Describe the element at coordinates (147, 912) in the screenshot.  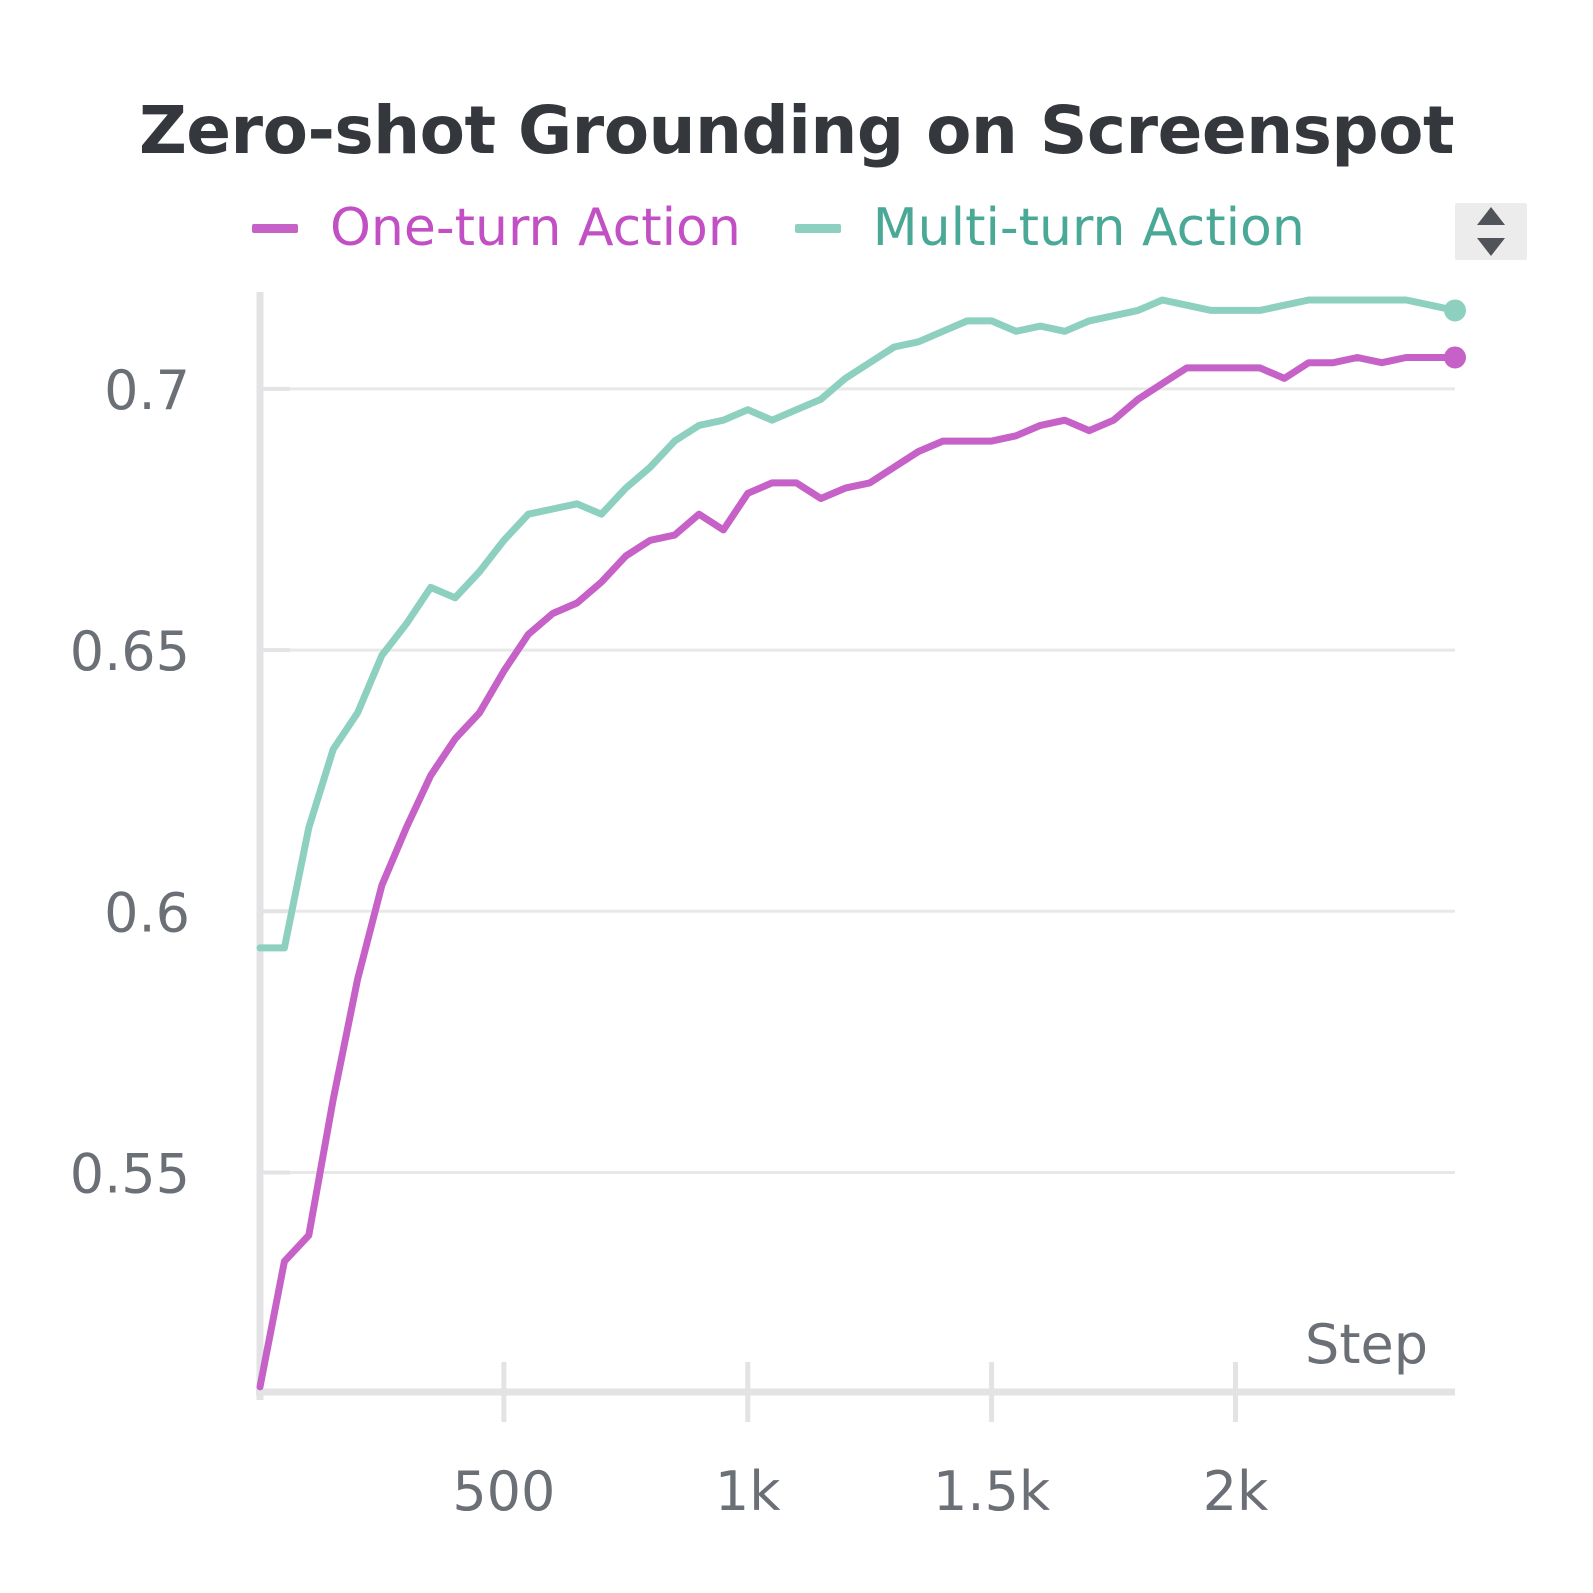
I see `y-tick-label: 0.6` at that location.